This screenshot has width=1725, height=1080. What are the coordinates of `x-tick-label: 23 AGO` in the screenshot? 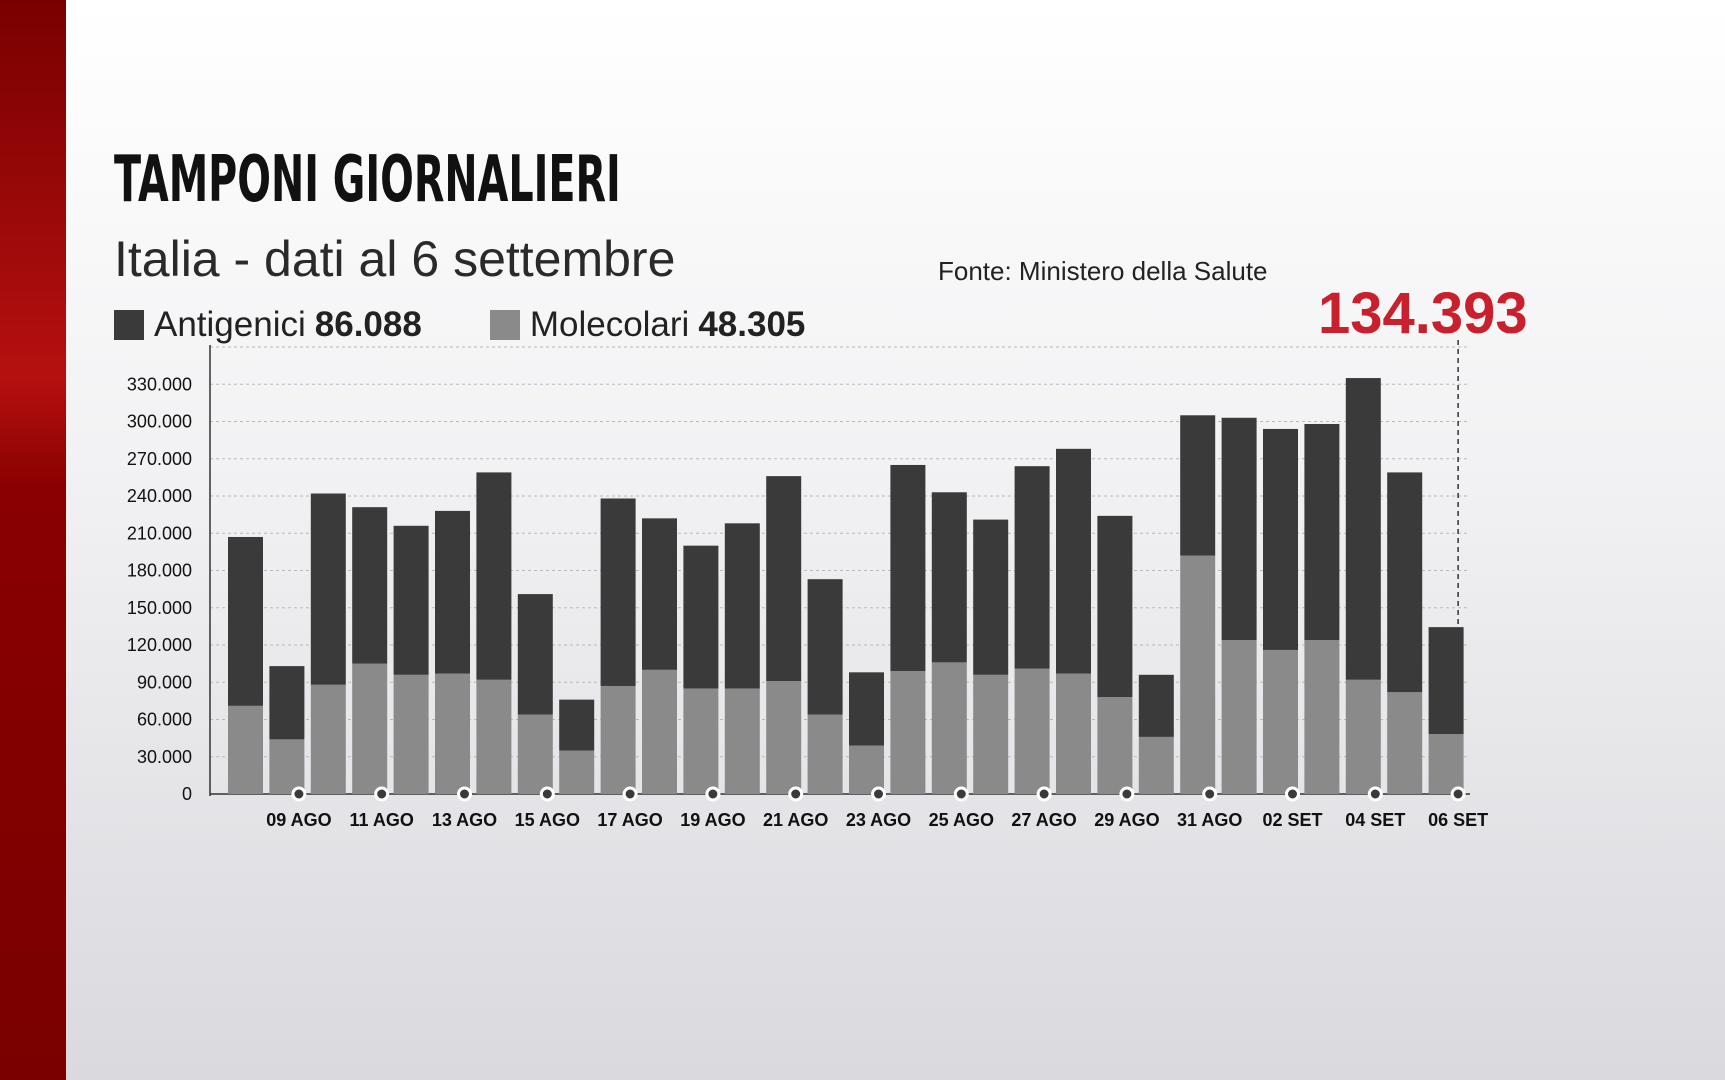 It's located at (878, 820).